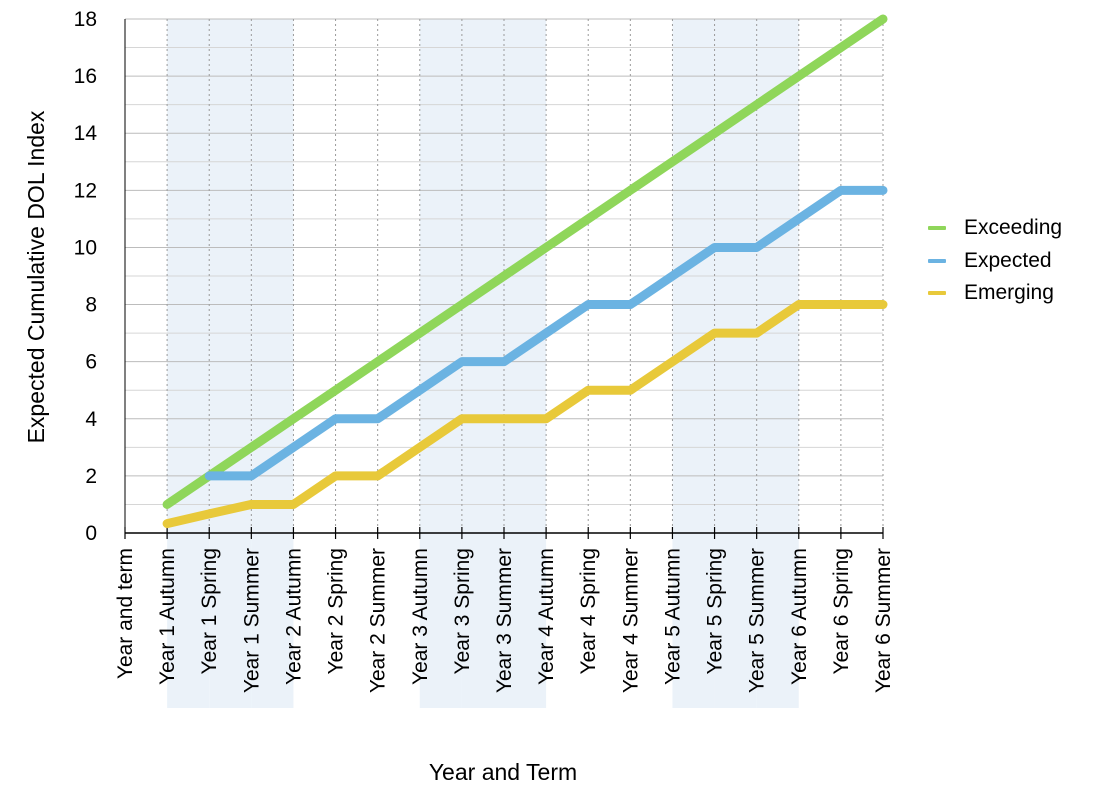 The width and height of the screenshot is (1102, 791). Describe the element at coordinates (715, 611) in the screenshot. I see `x-tick-label: Year 5 Spring` at that location.